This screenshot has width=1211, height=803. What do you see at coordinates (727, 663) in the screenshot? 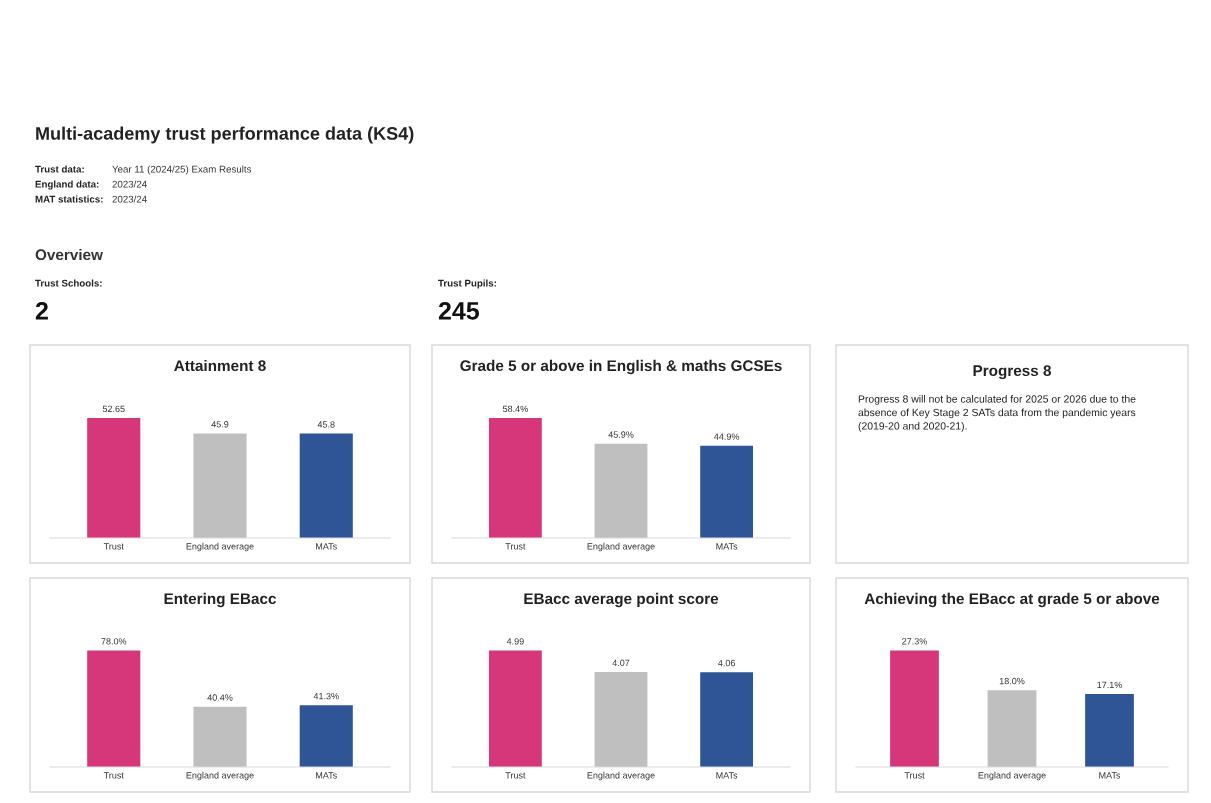
I see `data-label: 4.06` at bounding box center [727, 663].